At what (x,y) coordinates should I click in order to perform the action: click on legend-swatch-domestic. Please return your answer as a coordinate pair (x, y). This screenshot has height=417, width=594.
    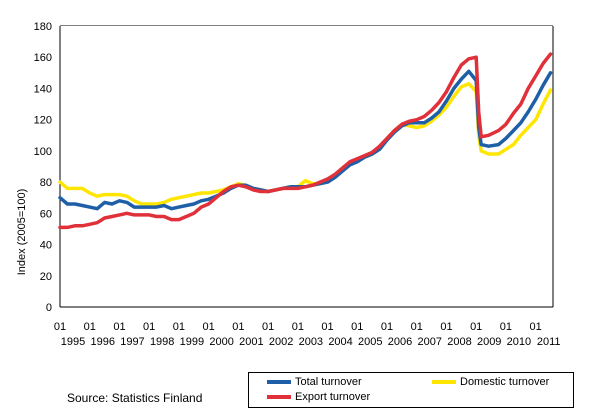
    Looking at the image, I should click on (444, 382).